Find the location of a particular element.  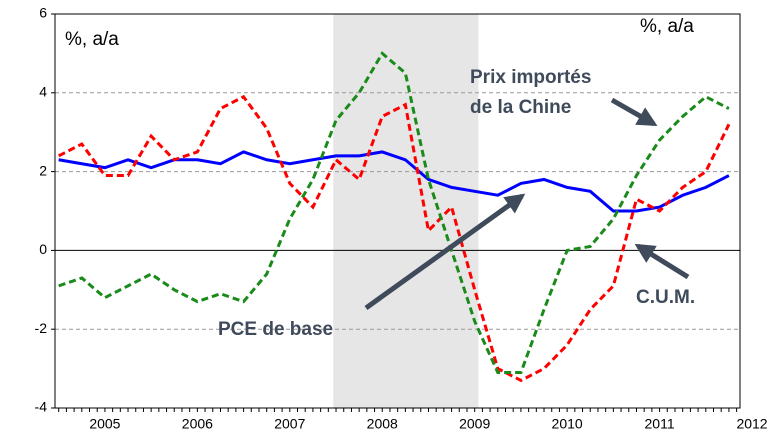

y-label-right: %, a/a is located at coordinates (667, 26).